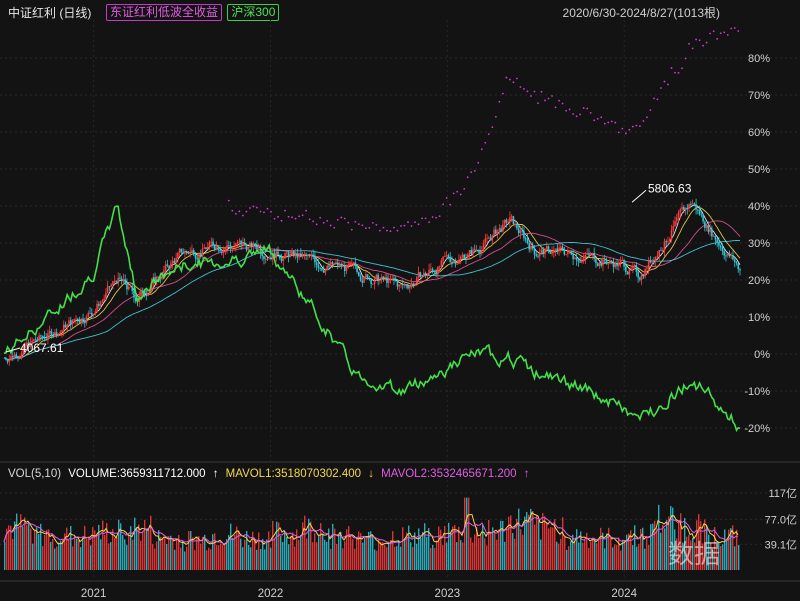  Describe the element at coordinates (782, 493) in the screenshot. I see `vol-tick-label: 117亿` at that location.